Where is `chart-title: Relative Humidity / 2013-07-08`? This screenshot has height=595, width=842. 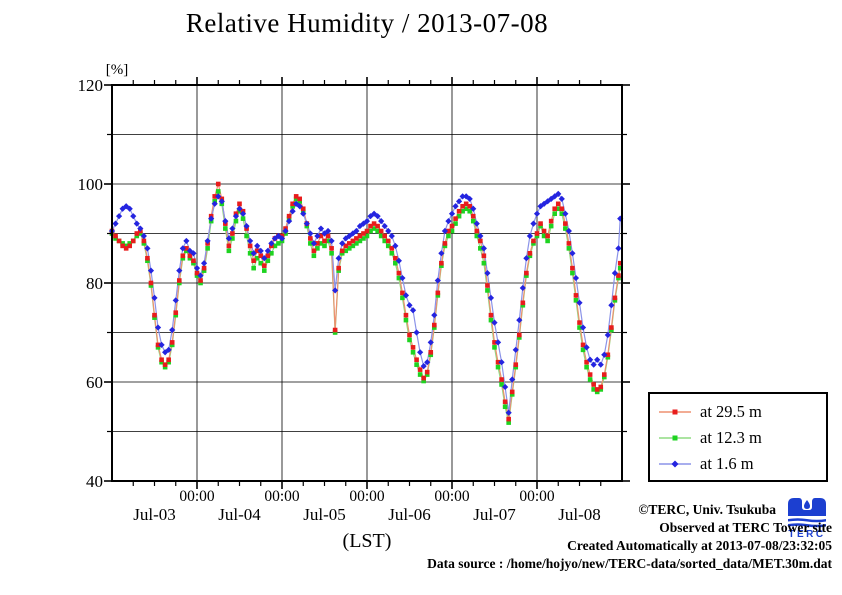 chart-title: Relative Humidity / 2013-07-08 is located at coordinates (367, 23).